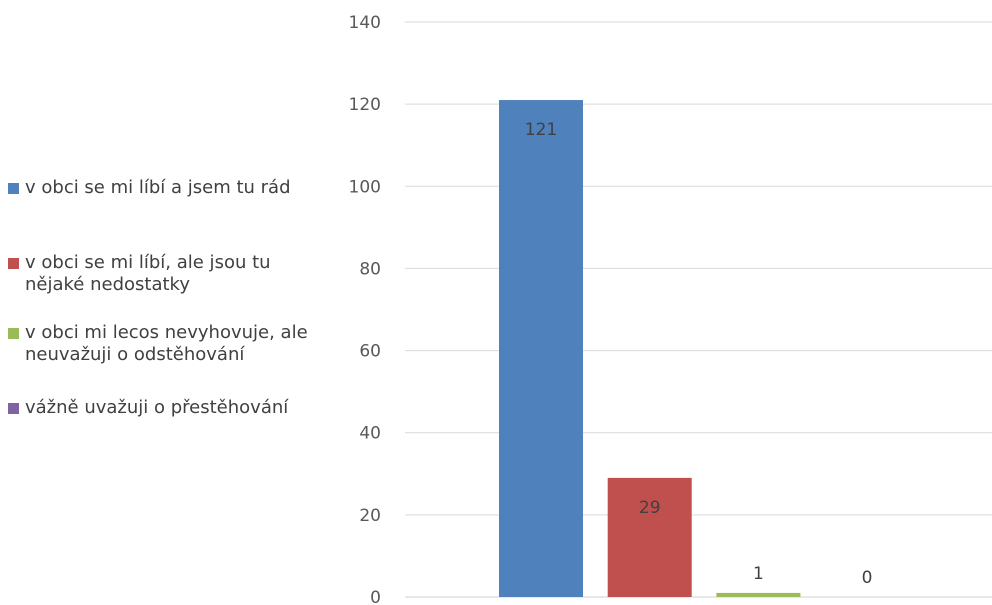 The width and height of the screenshot is (992, 605). What do you see at coordinates (541, 130) in the screenshot?
I see `data-label: 121` at bounding box center [541, 130].